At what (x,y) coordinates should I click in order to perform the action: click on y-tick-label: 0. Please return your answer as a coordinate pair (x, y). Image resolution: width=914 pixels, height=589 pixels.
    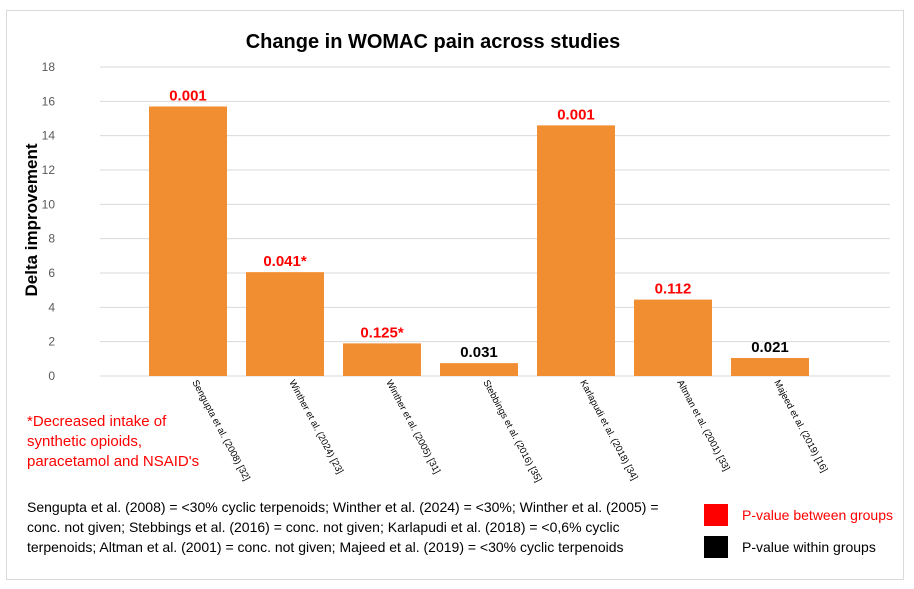
    Looking at the image, I should click on (51, 376).